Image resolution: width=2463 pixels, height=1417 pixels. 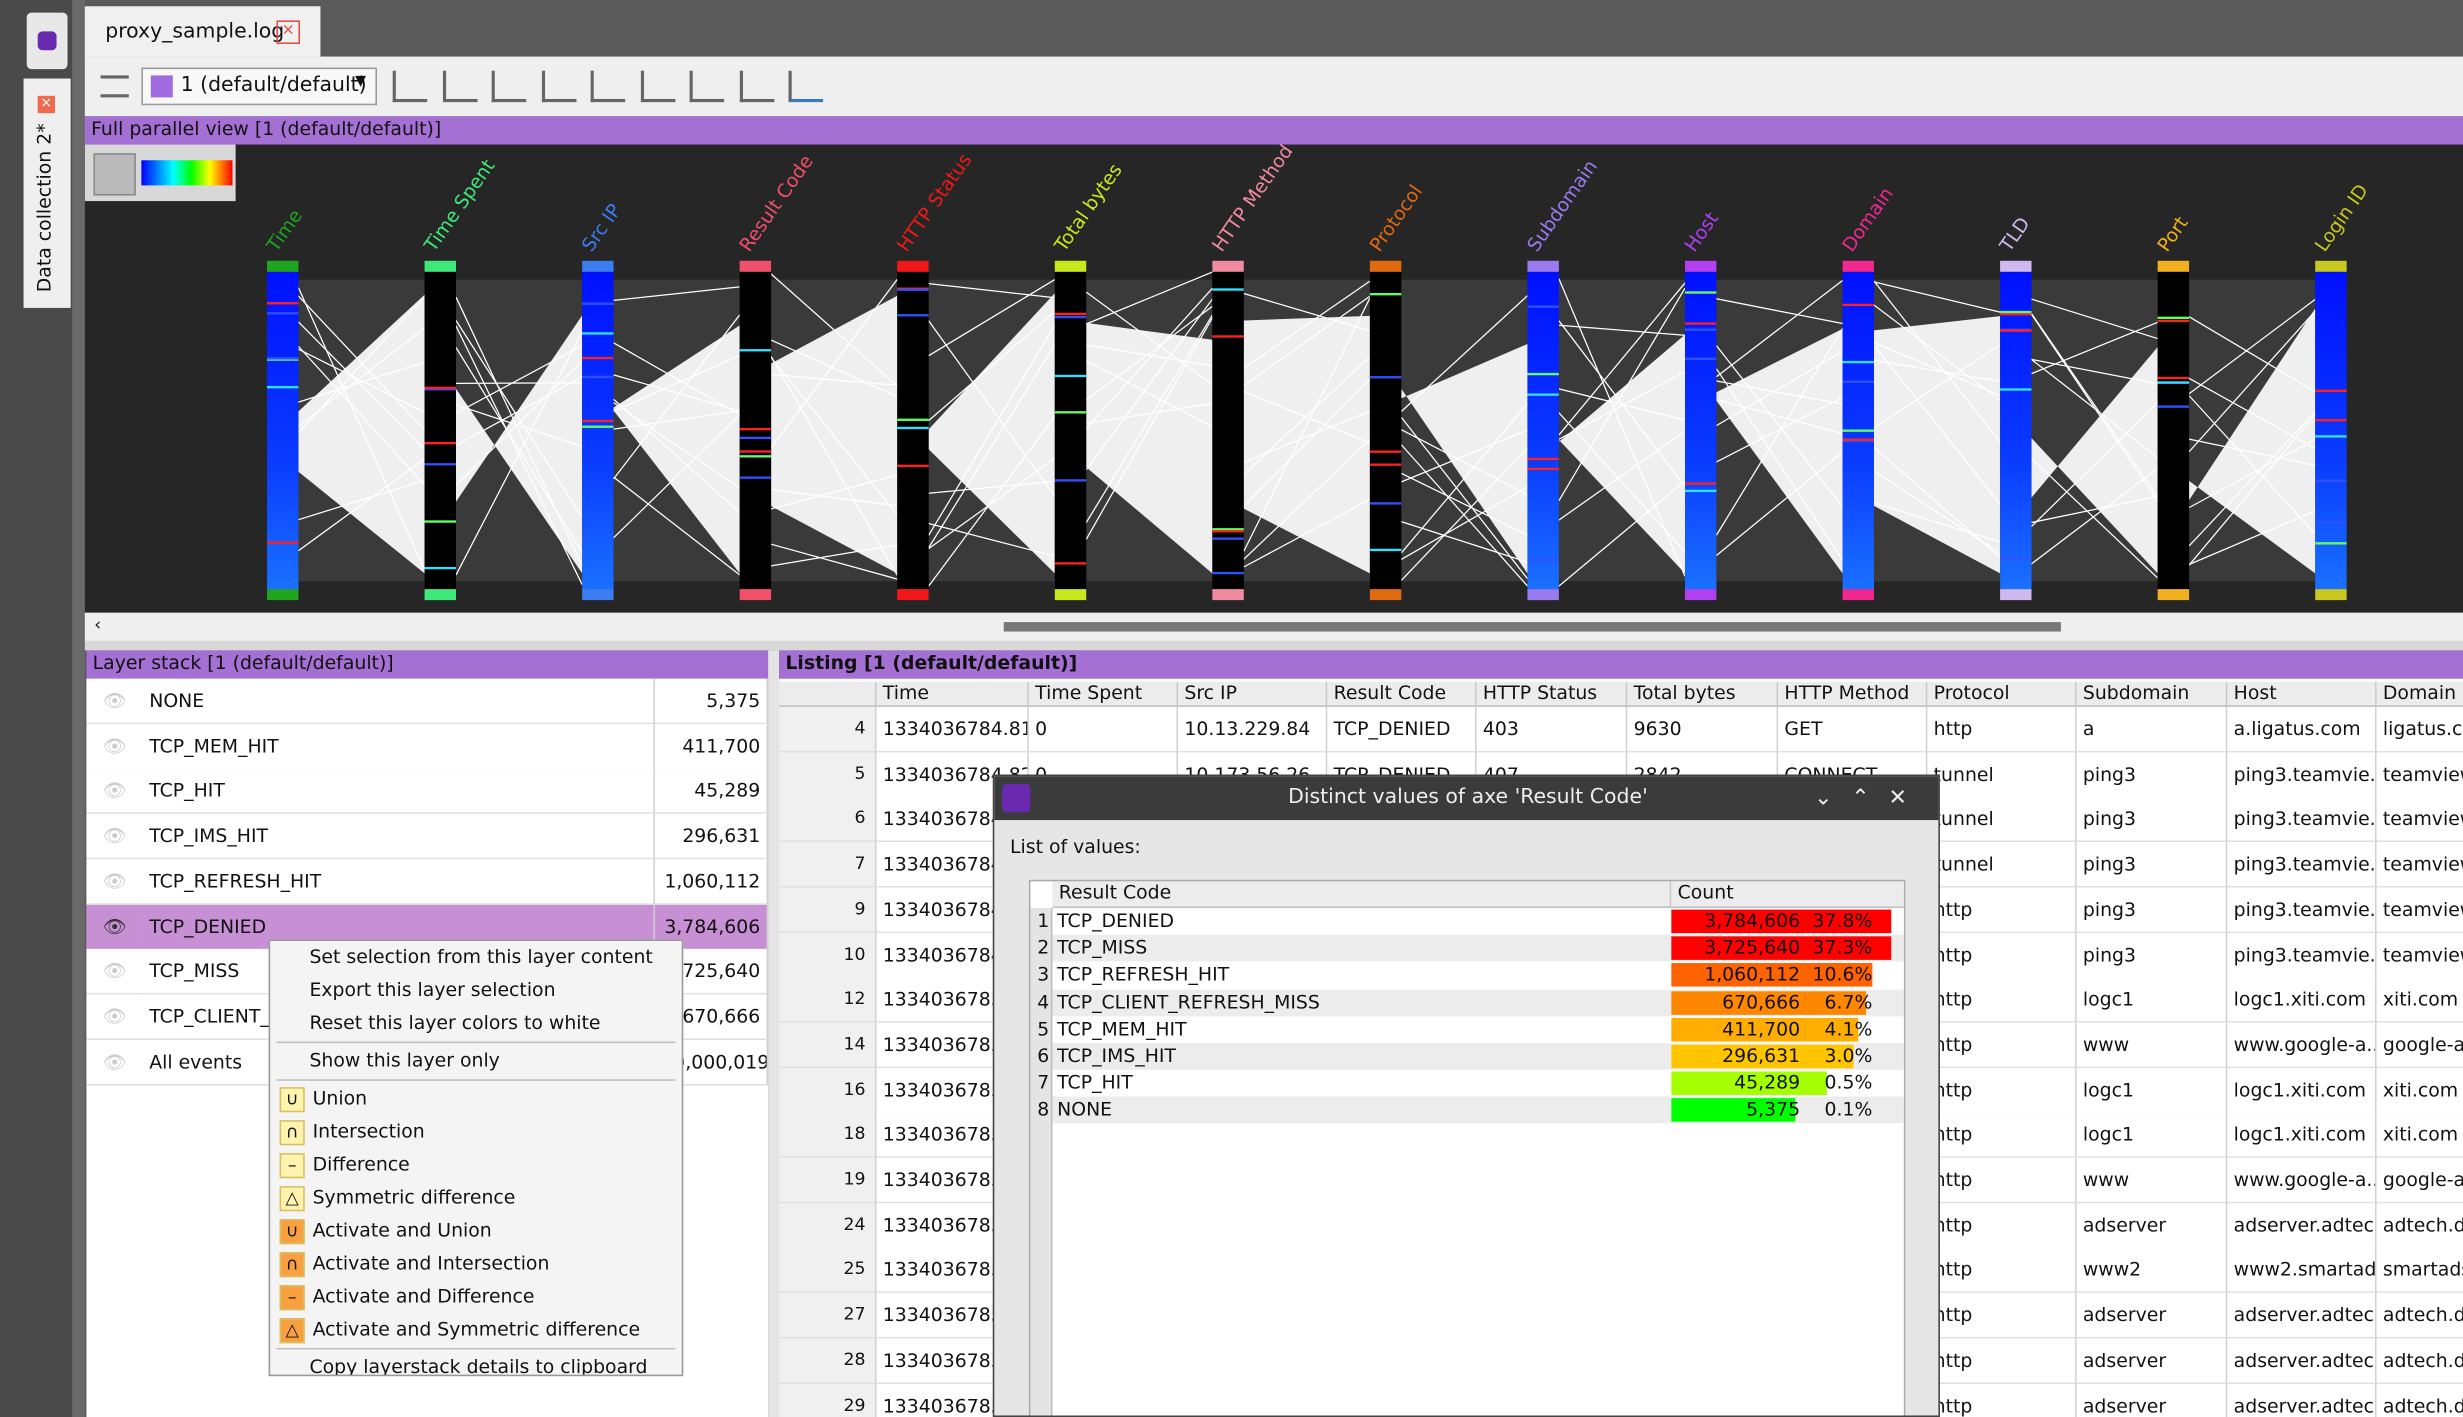 I want to click on column-header: Host, so click(x=2302, y=694).